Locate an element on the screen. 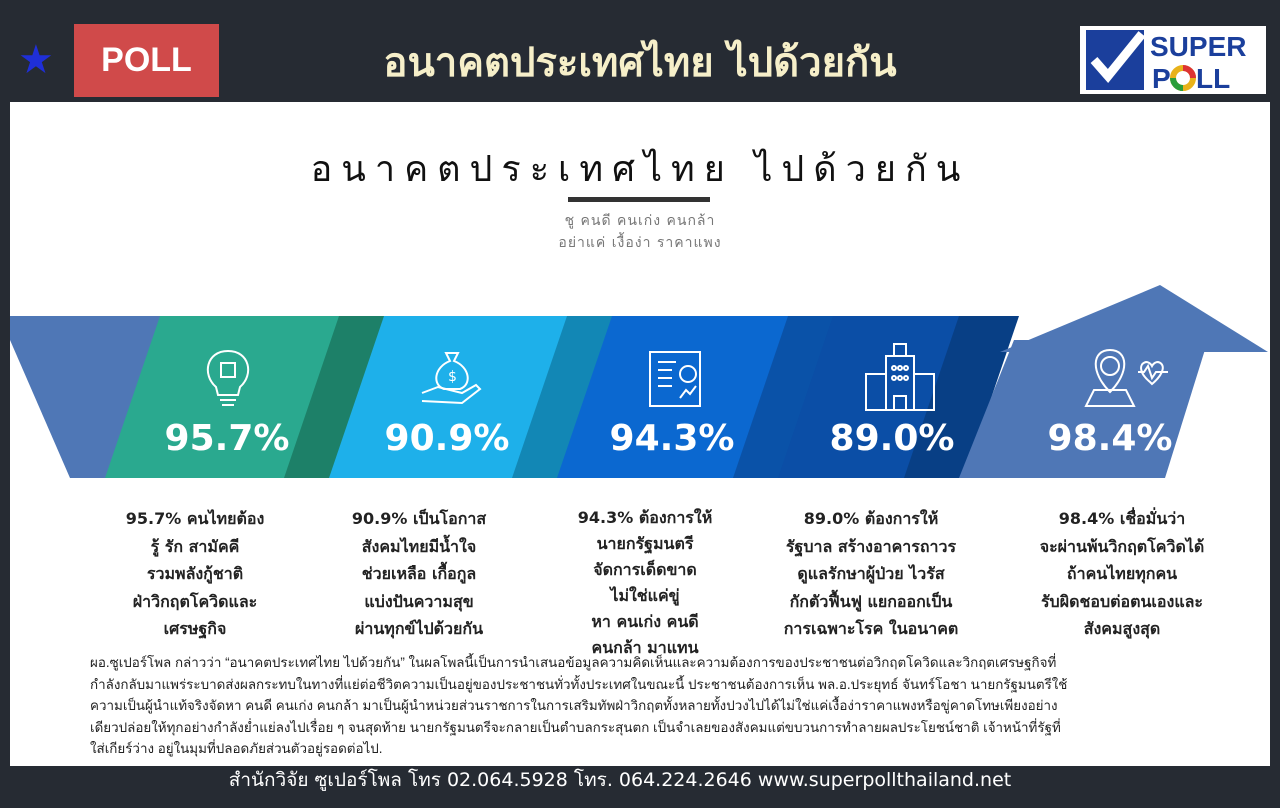  desc-line: รวมพลังกู้ชาติ is located at coordinates (195, 573).